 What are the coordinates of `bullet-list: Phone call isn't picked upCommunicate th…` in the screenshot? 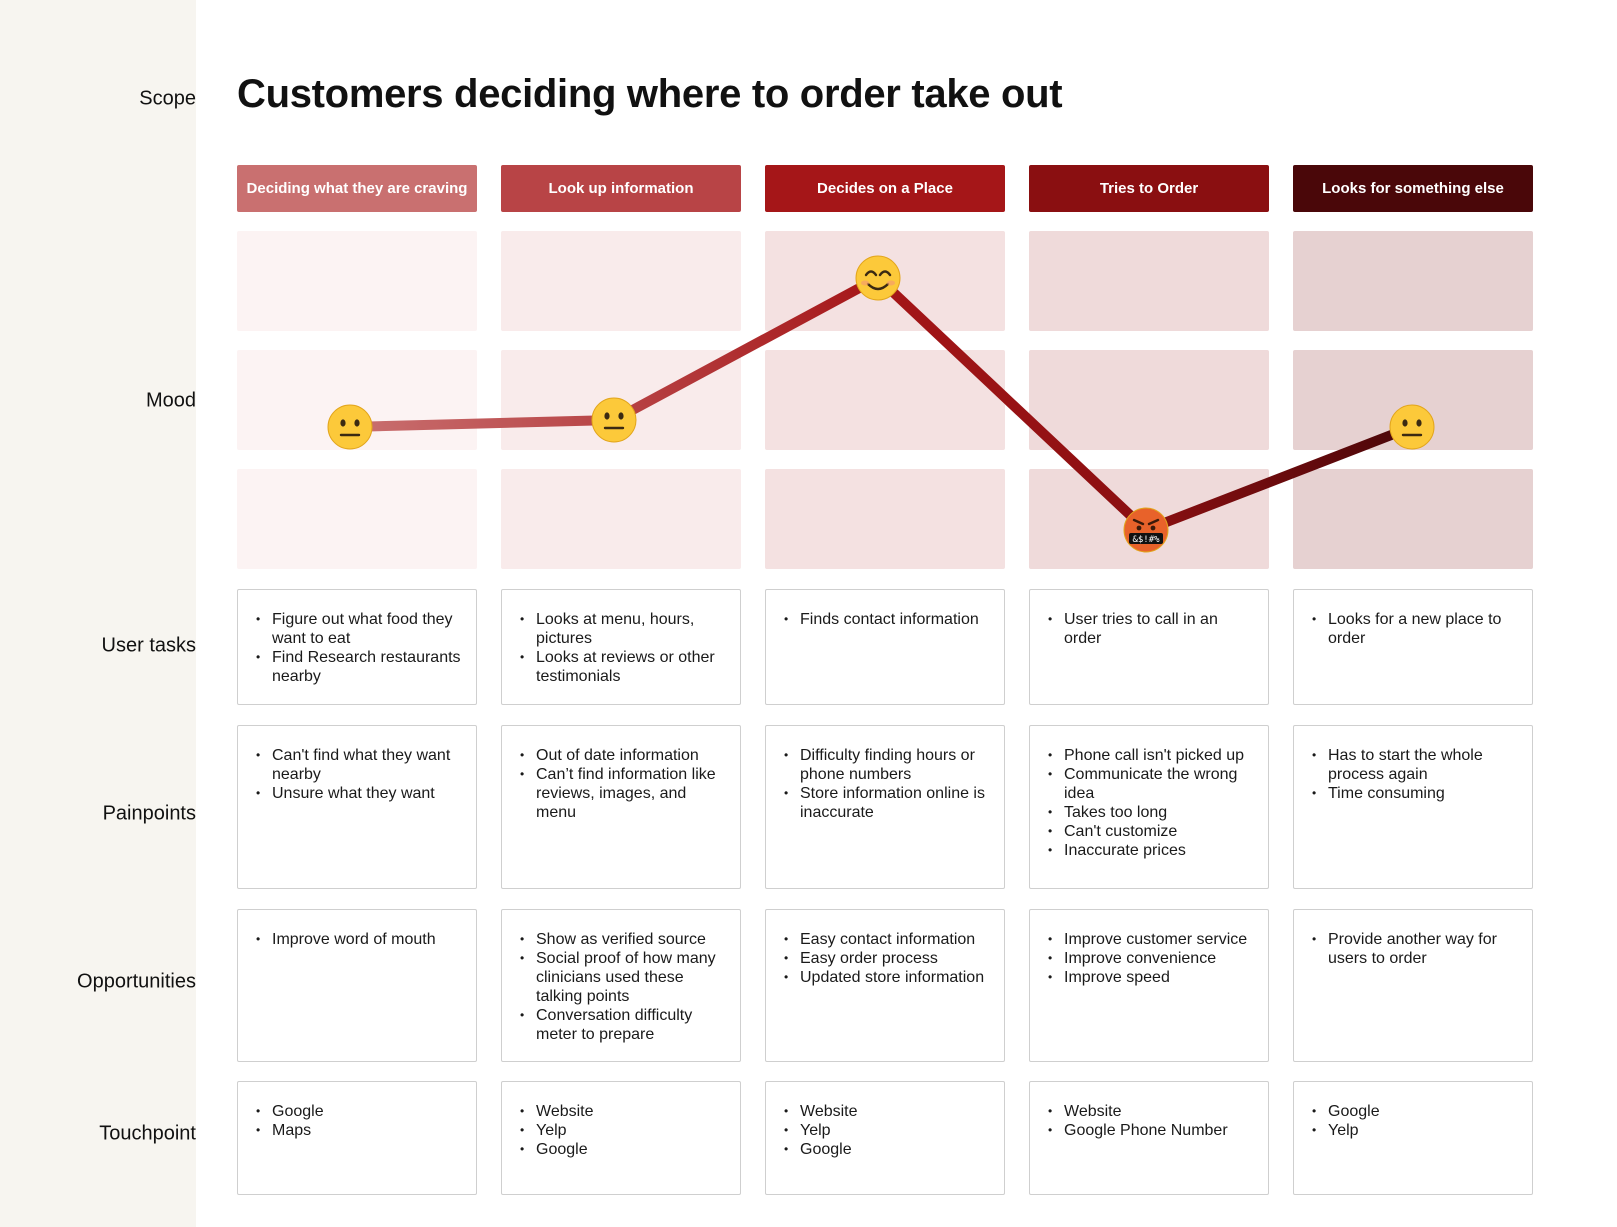 It's located at (1151, 803).